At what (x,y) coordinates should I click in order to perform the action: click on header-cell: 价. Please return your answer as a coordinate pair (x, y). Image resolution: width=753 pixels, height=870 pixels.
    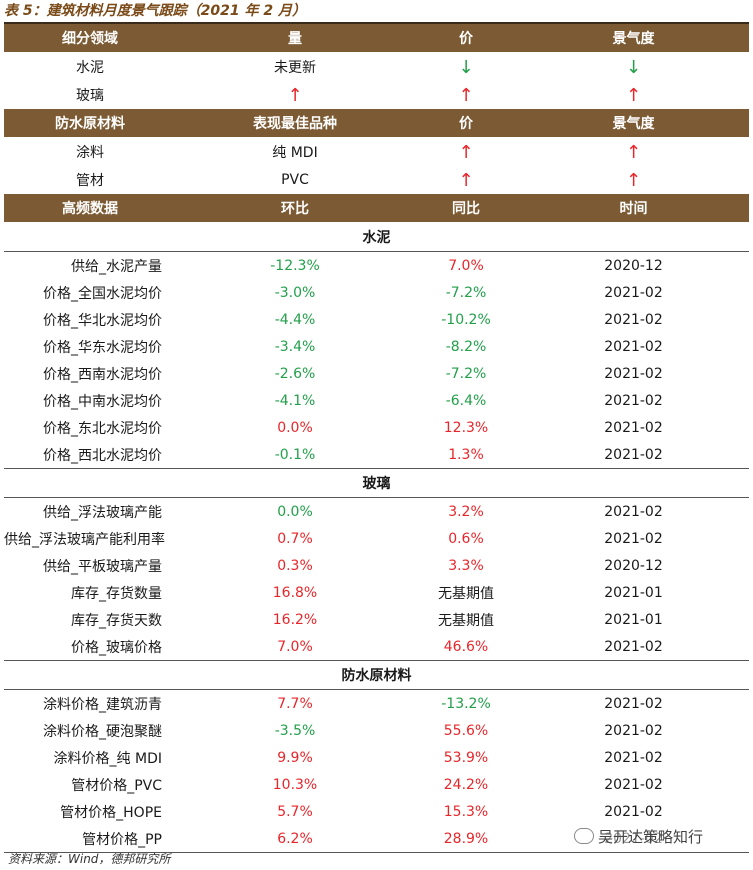
    Looking at the image, I should click on (466, 38).